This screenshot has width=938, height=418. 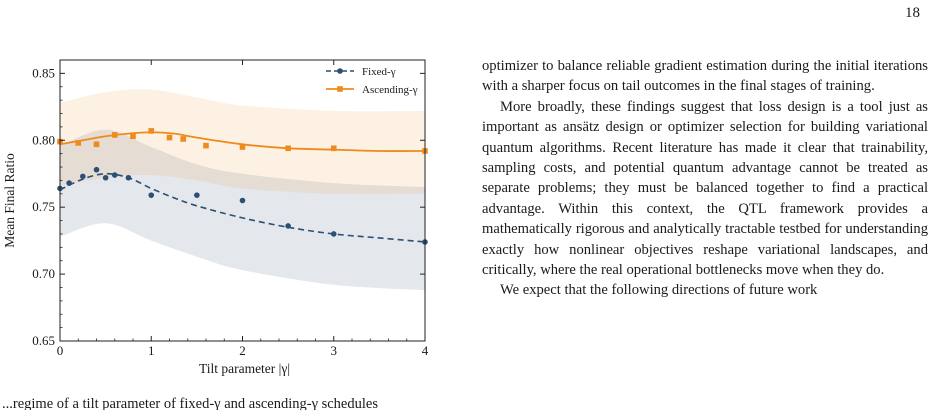 I want to click on y-tick-label: 0.75, so click(x=43, y=206).